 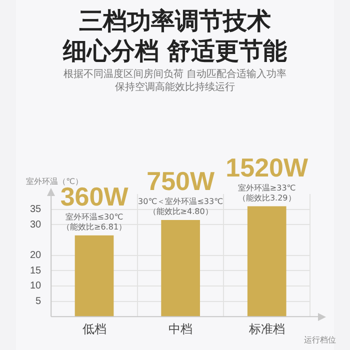 I want to click on y-tick-label: 20, so click(x=36, y=256).